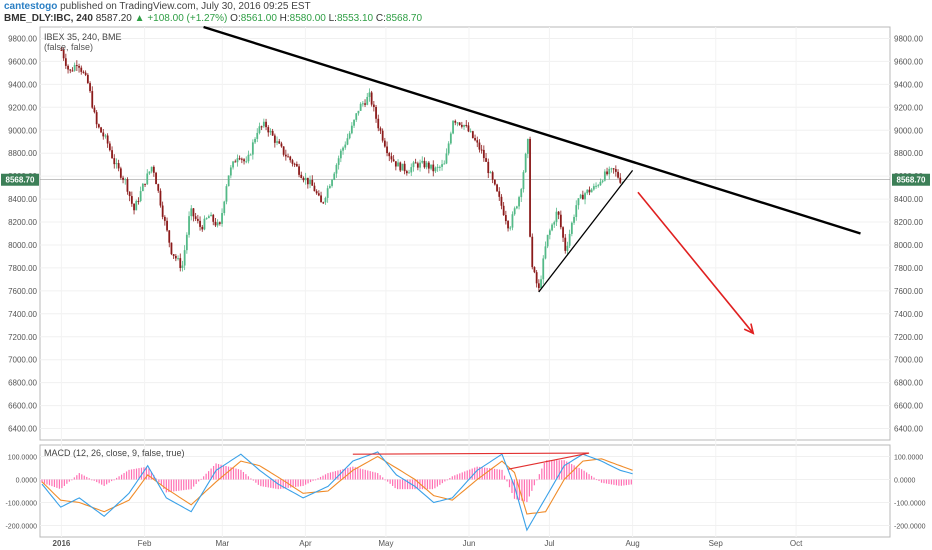  What do you see at coordinates (22, 406) in the screenshot?
I see `y-tick-label-left: 6600.00` at bounding box center [22, 406].